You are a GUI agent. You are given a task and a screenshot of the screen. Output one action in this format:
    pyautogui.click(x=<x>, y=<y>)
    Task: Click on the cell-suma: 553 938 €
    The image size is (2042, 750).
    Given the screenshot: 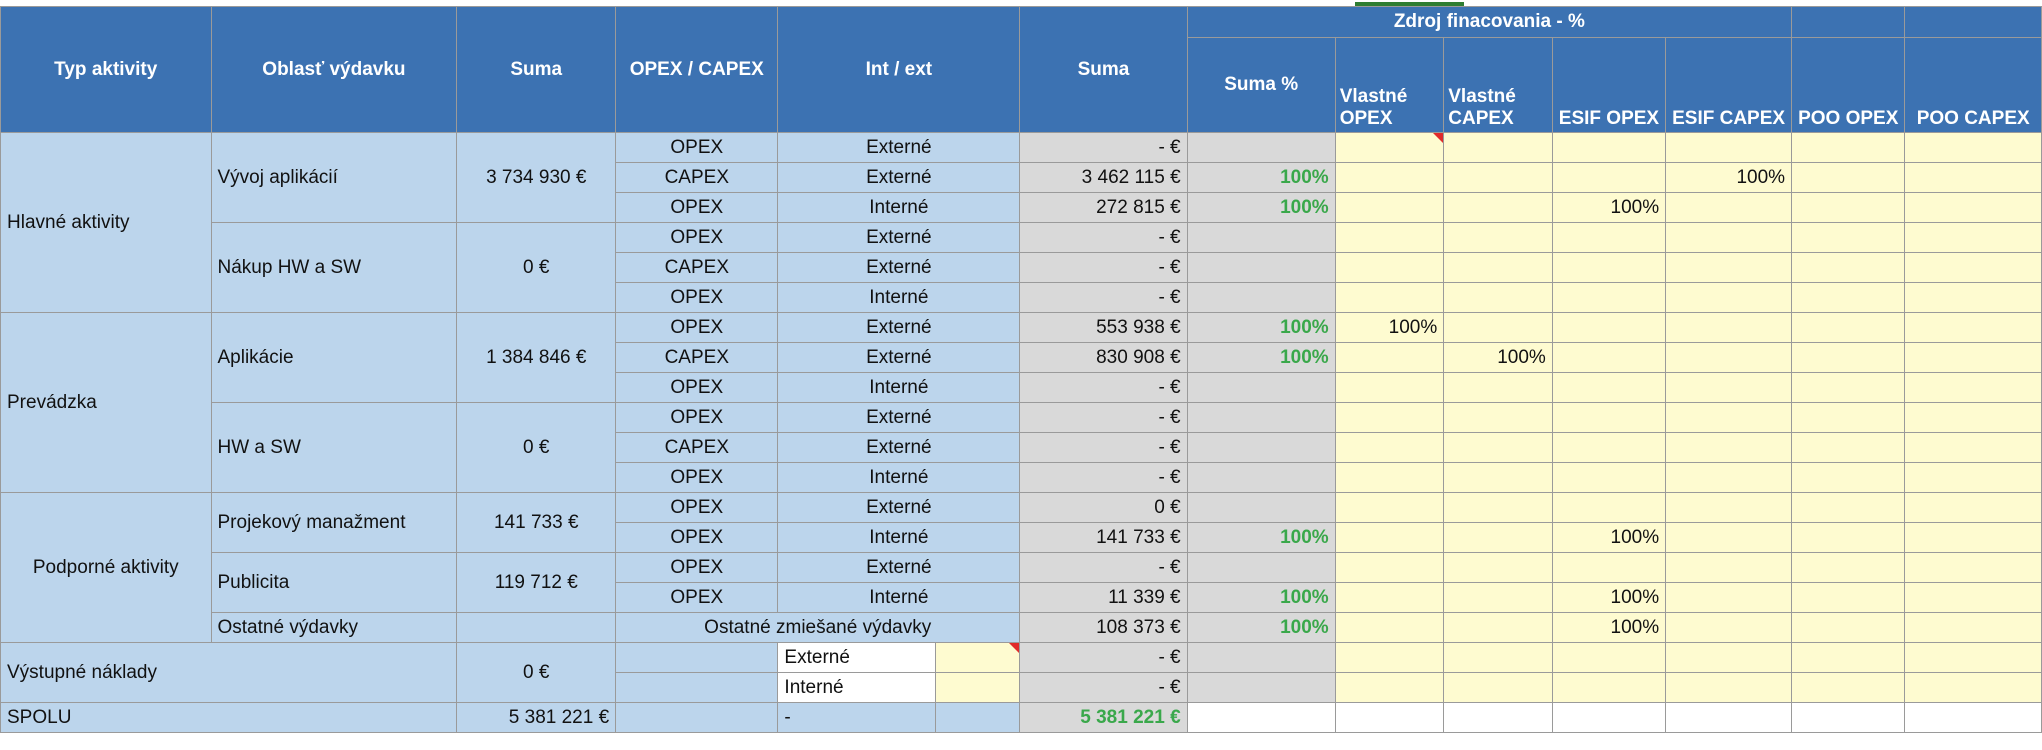 What is the action you would take?
    pyautogui.click(x=1103, y=327)
    